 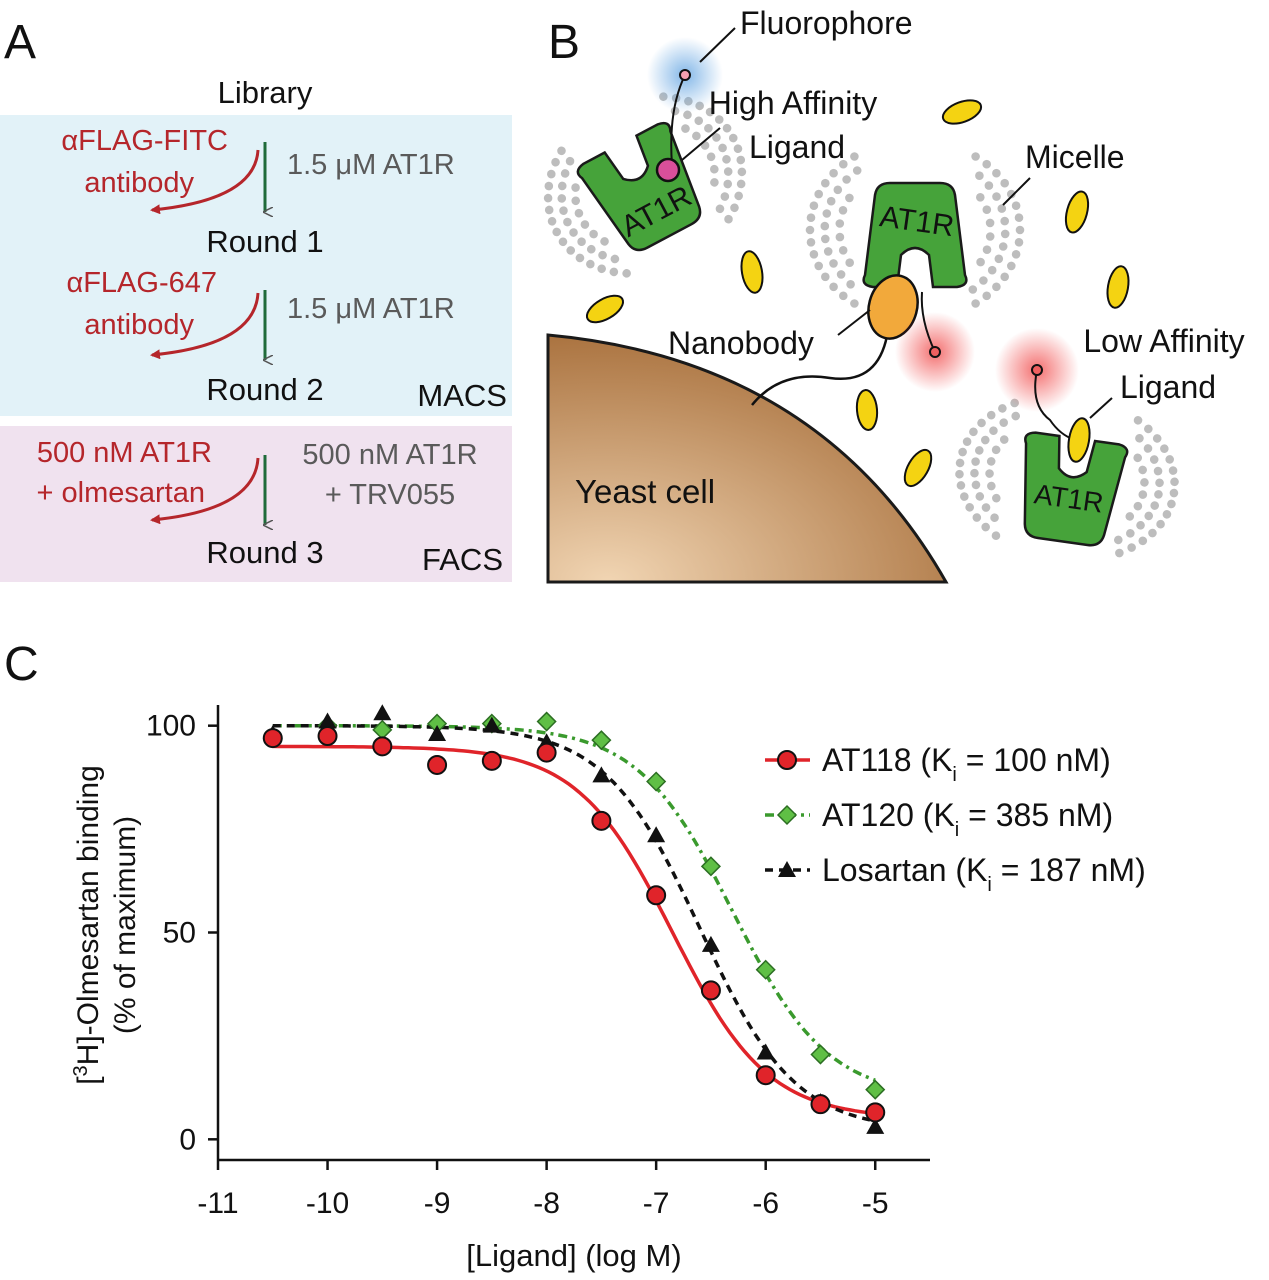 I want to click on low-affinity-ligand, so click(x=1079, y=440).